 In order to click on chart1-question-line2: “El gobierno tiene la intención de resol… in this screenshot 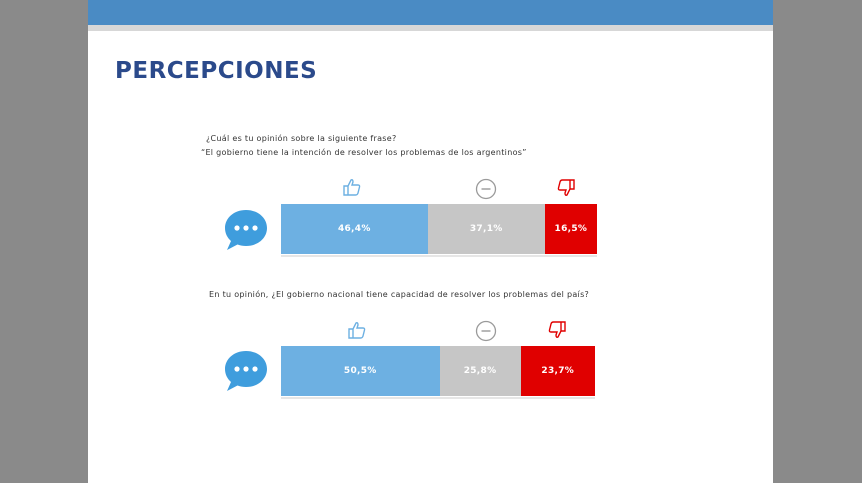, I will do `click(364, 152)`.